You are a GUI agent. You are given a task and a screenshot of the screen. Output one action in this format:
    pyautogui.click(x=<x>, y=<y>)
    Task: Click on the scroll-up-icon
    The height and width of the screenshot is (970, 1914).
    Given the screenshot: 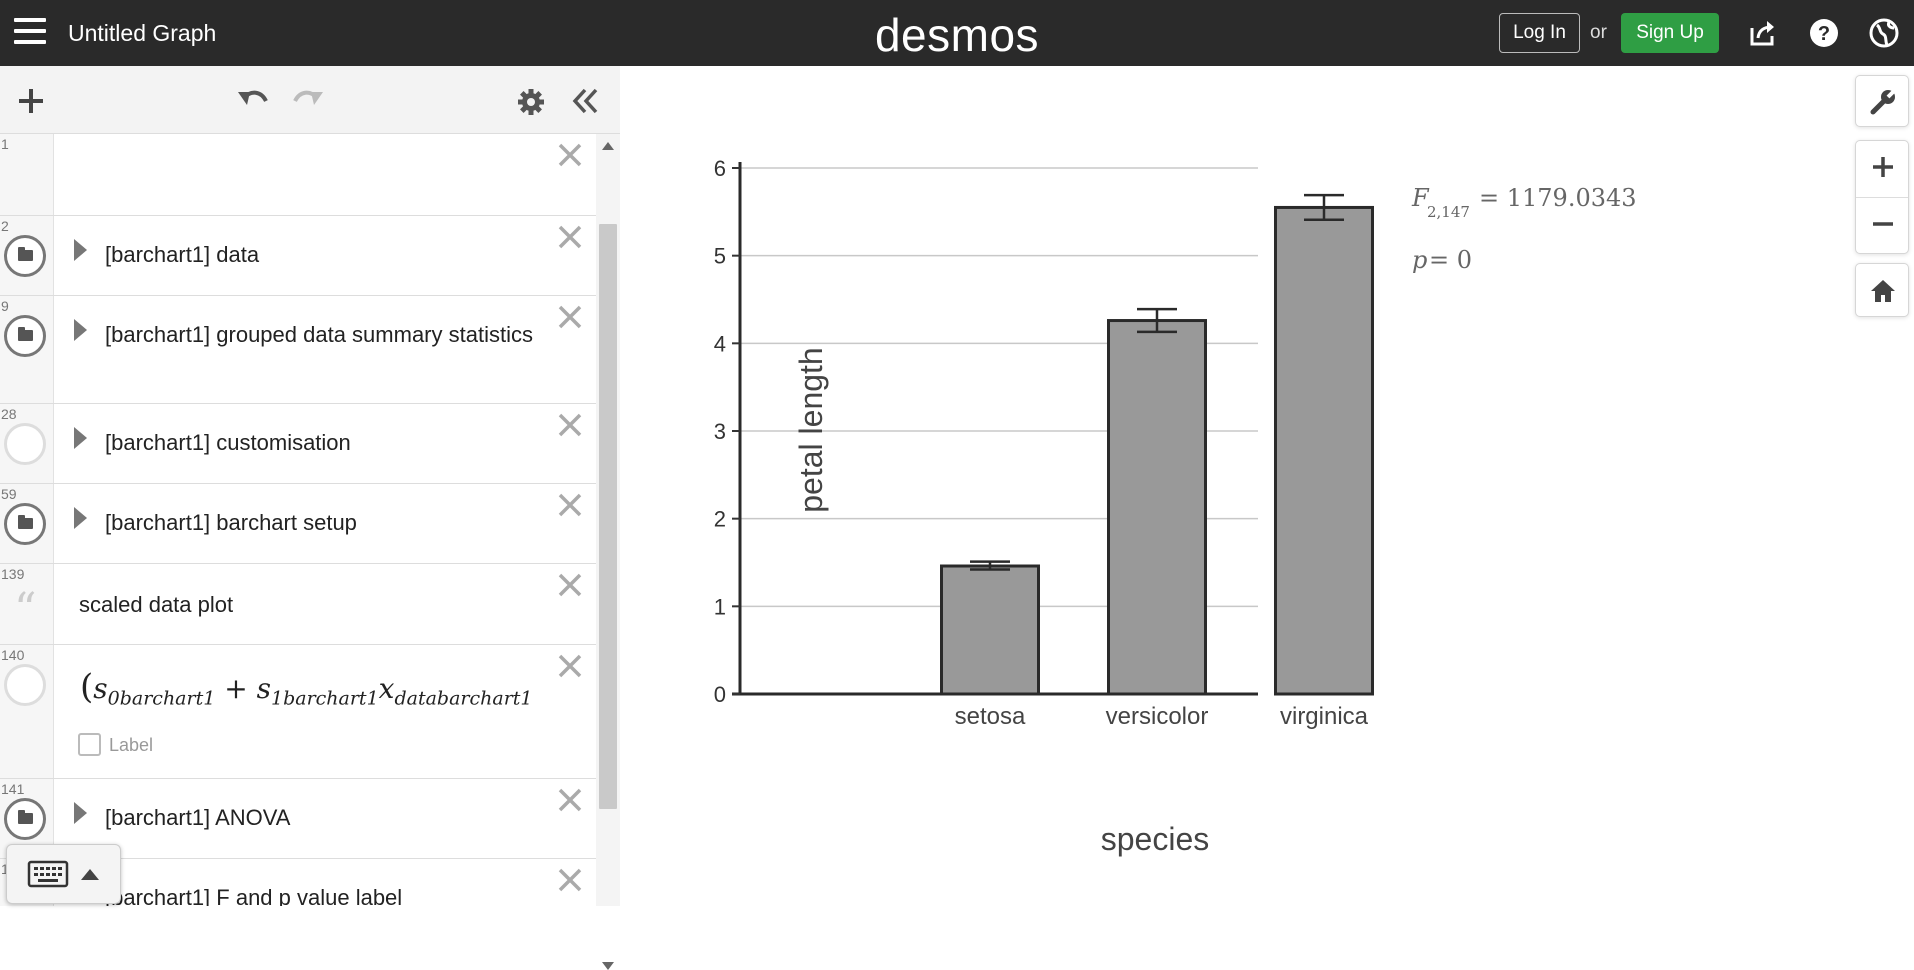 What is the action you would take?
    pyautogui.click(x=608, y=146)
    